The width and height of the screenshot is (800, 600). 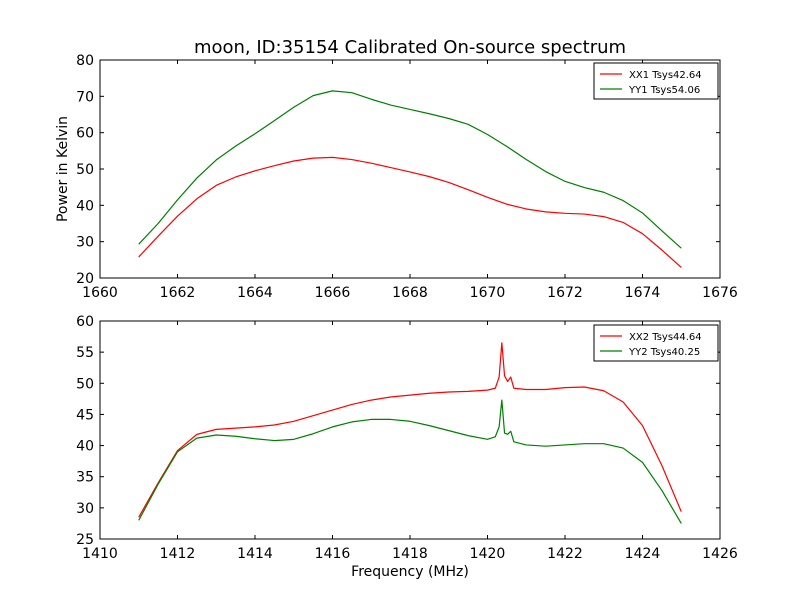 I want to click on x-tick-label: 1424, so click(x=643, y=554).